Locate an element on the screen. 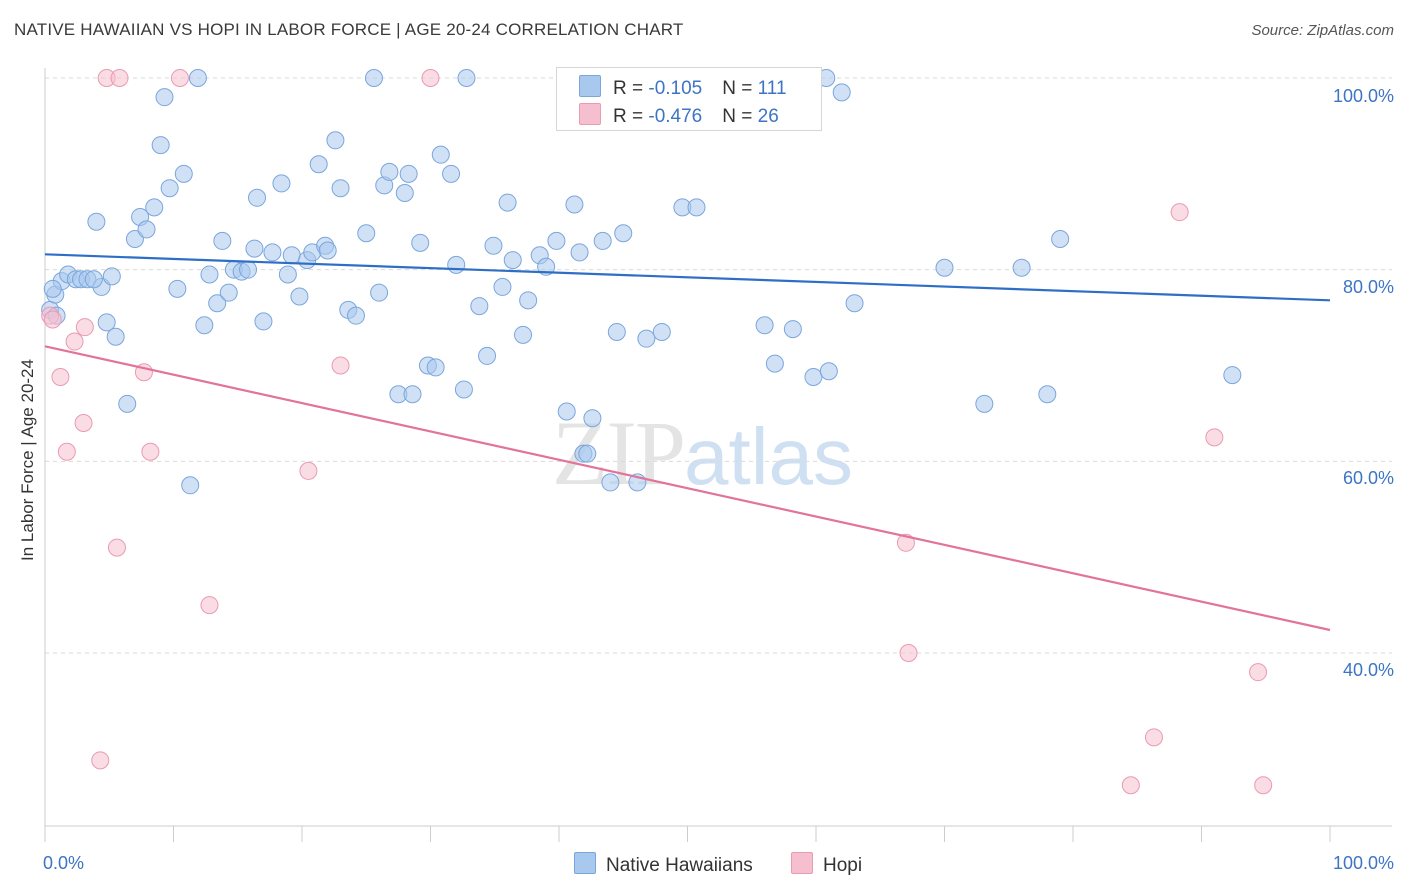 Image resolution: width=1406 pixels, height=892 pixels. stats-legend: R = -0.105 N = 111 R = -0.476 N = 26 is located at coordinates (689, 99).